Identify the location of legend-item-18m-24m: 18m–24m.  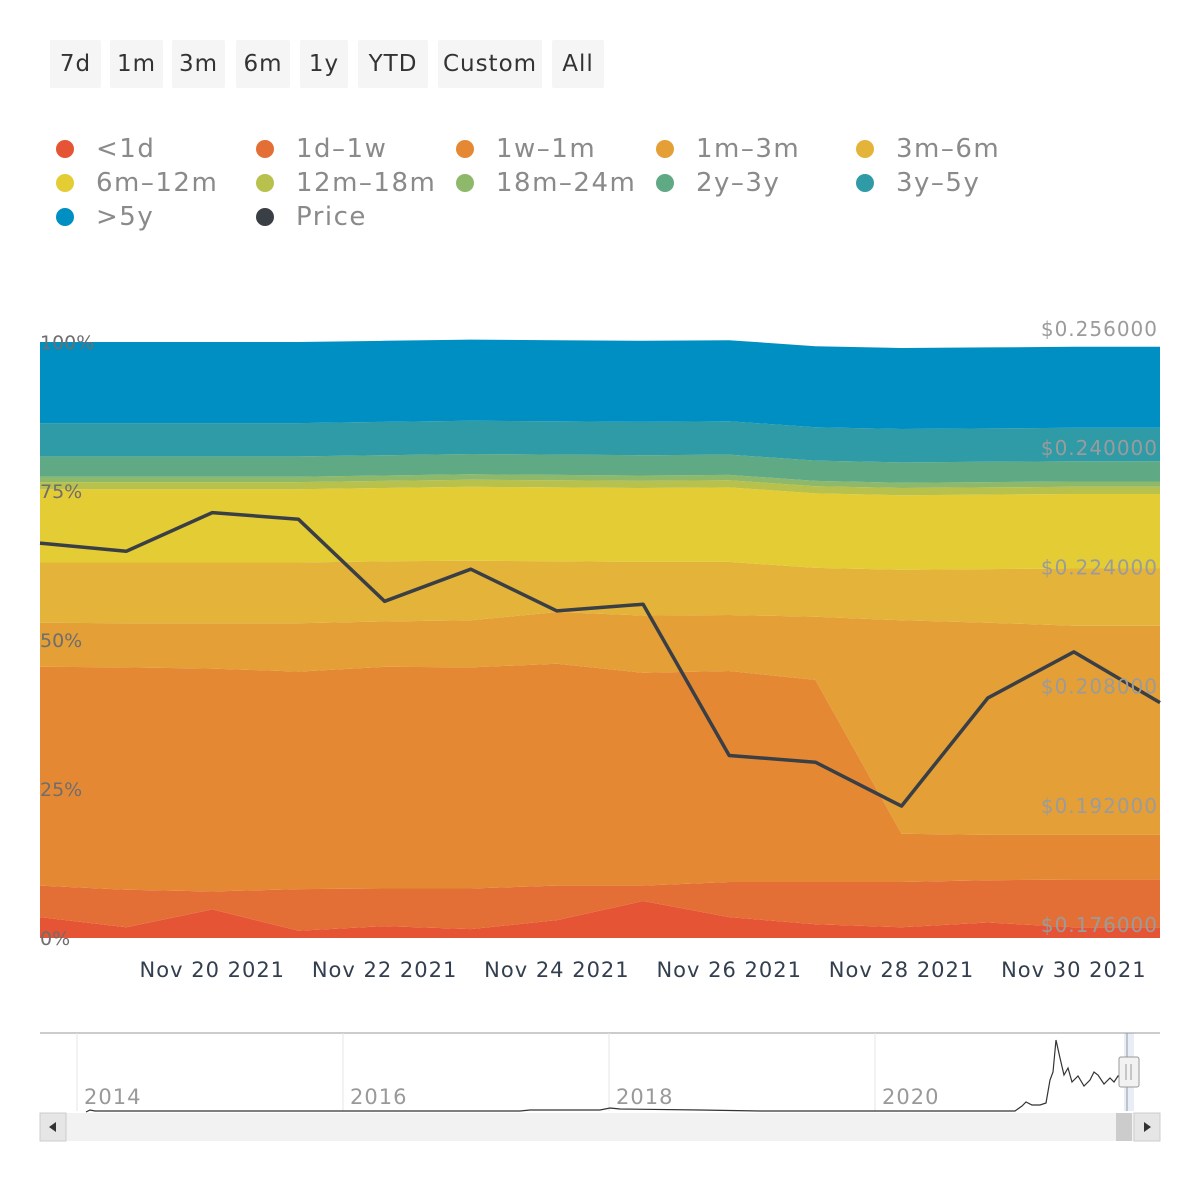
(543, 183).